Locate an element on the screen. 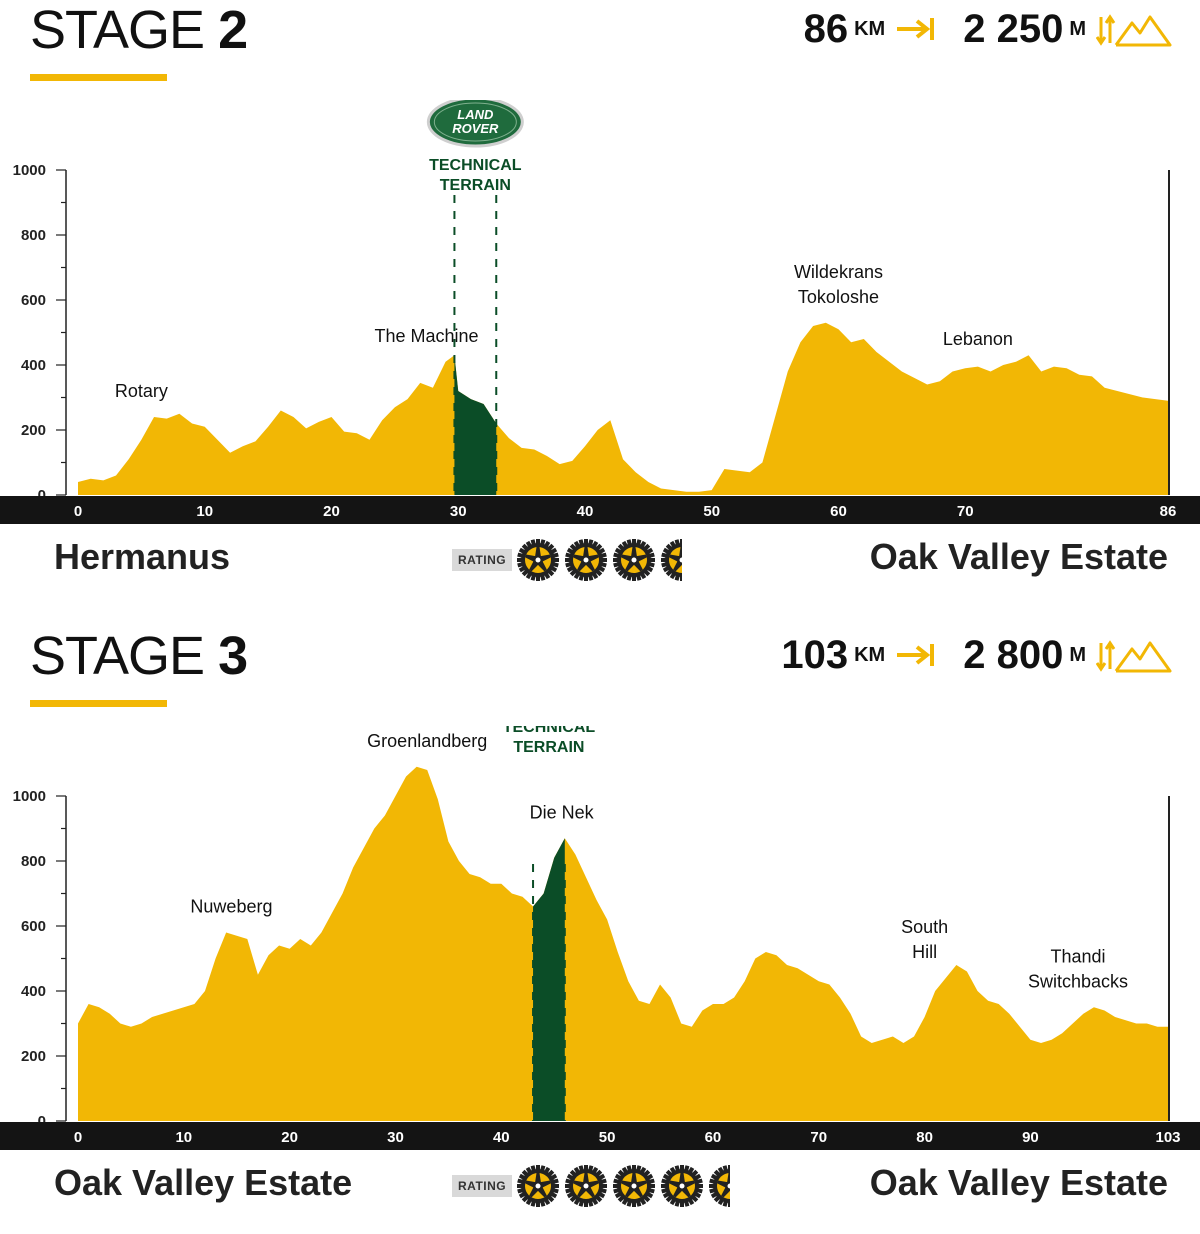 This screenshot has height=1234, width=1200. distance-value: 103 is located at coordinates (815, 654).